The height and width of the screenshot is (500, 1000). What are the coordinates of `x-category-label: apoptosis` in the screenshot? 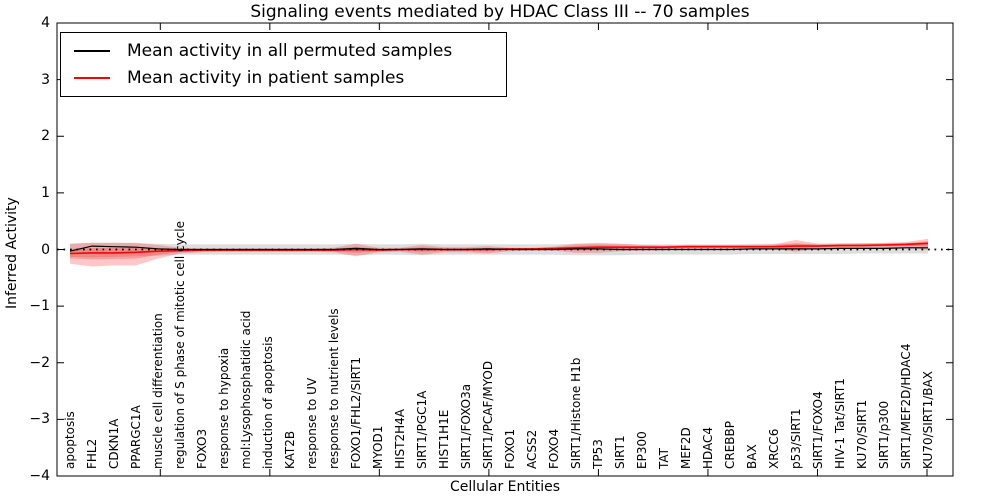 It's located at (69, 440).